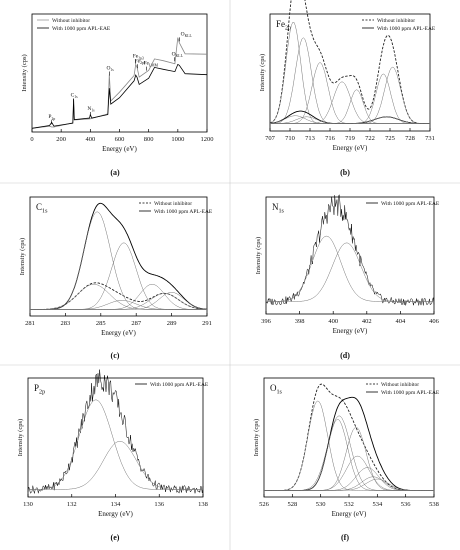 The image size is (460, 550). What do you see at coordinates (349, 504) in the screenshot?
I see `x-tick-label: 532` at bounding box center [349, 504].